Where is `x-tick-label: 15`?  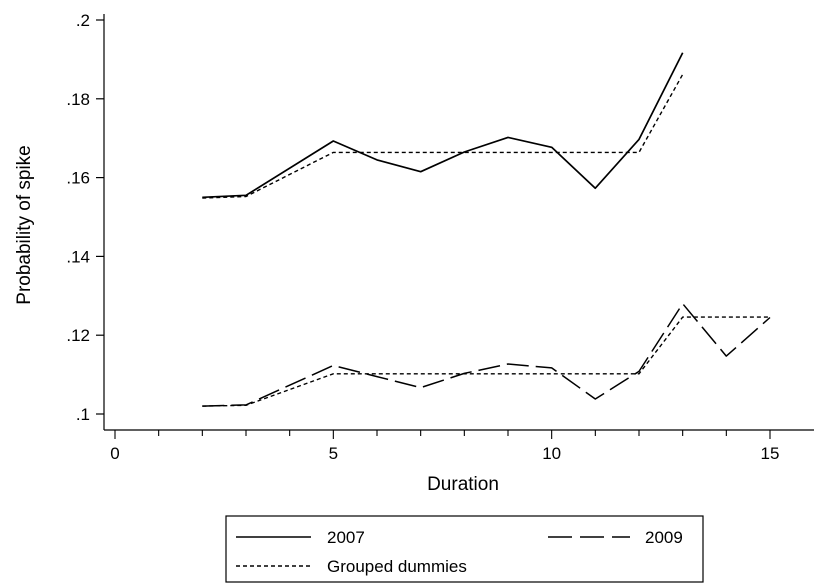 x-tick-label: 15 is located at coordinates (770, 453).